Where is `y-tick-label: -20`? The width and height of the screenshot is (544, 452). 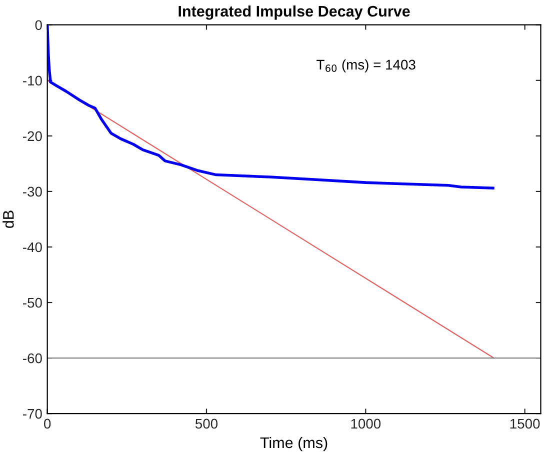
y-tick-label: -20 is located at coordinates (32, 136).